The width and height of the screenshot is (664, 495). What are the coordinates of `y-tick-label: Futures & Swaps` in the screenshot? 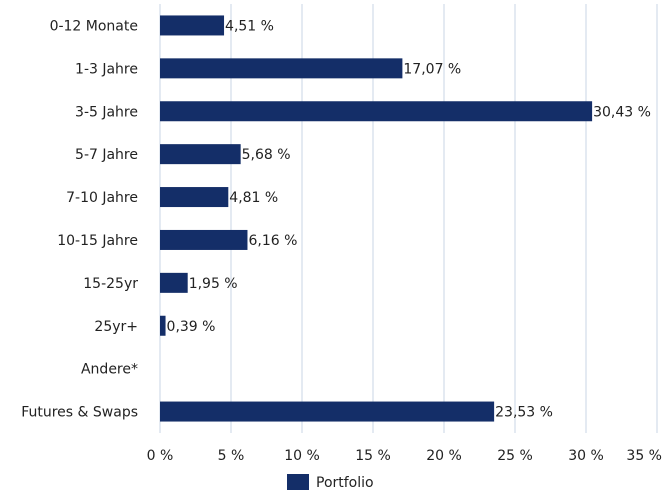 It's located at (79, 413).